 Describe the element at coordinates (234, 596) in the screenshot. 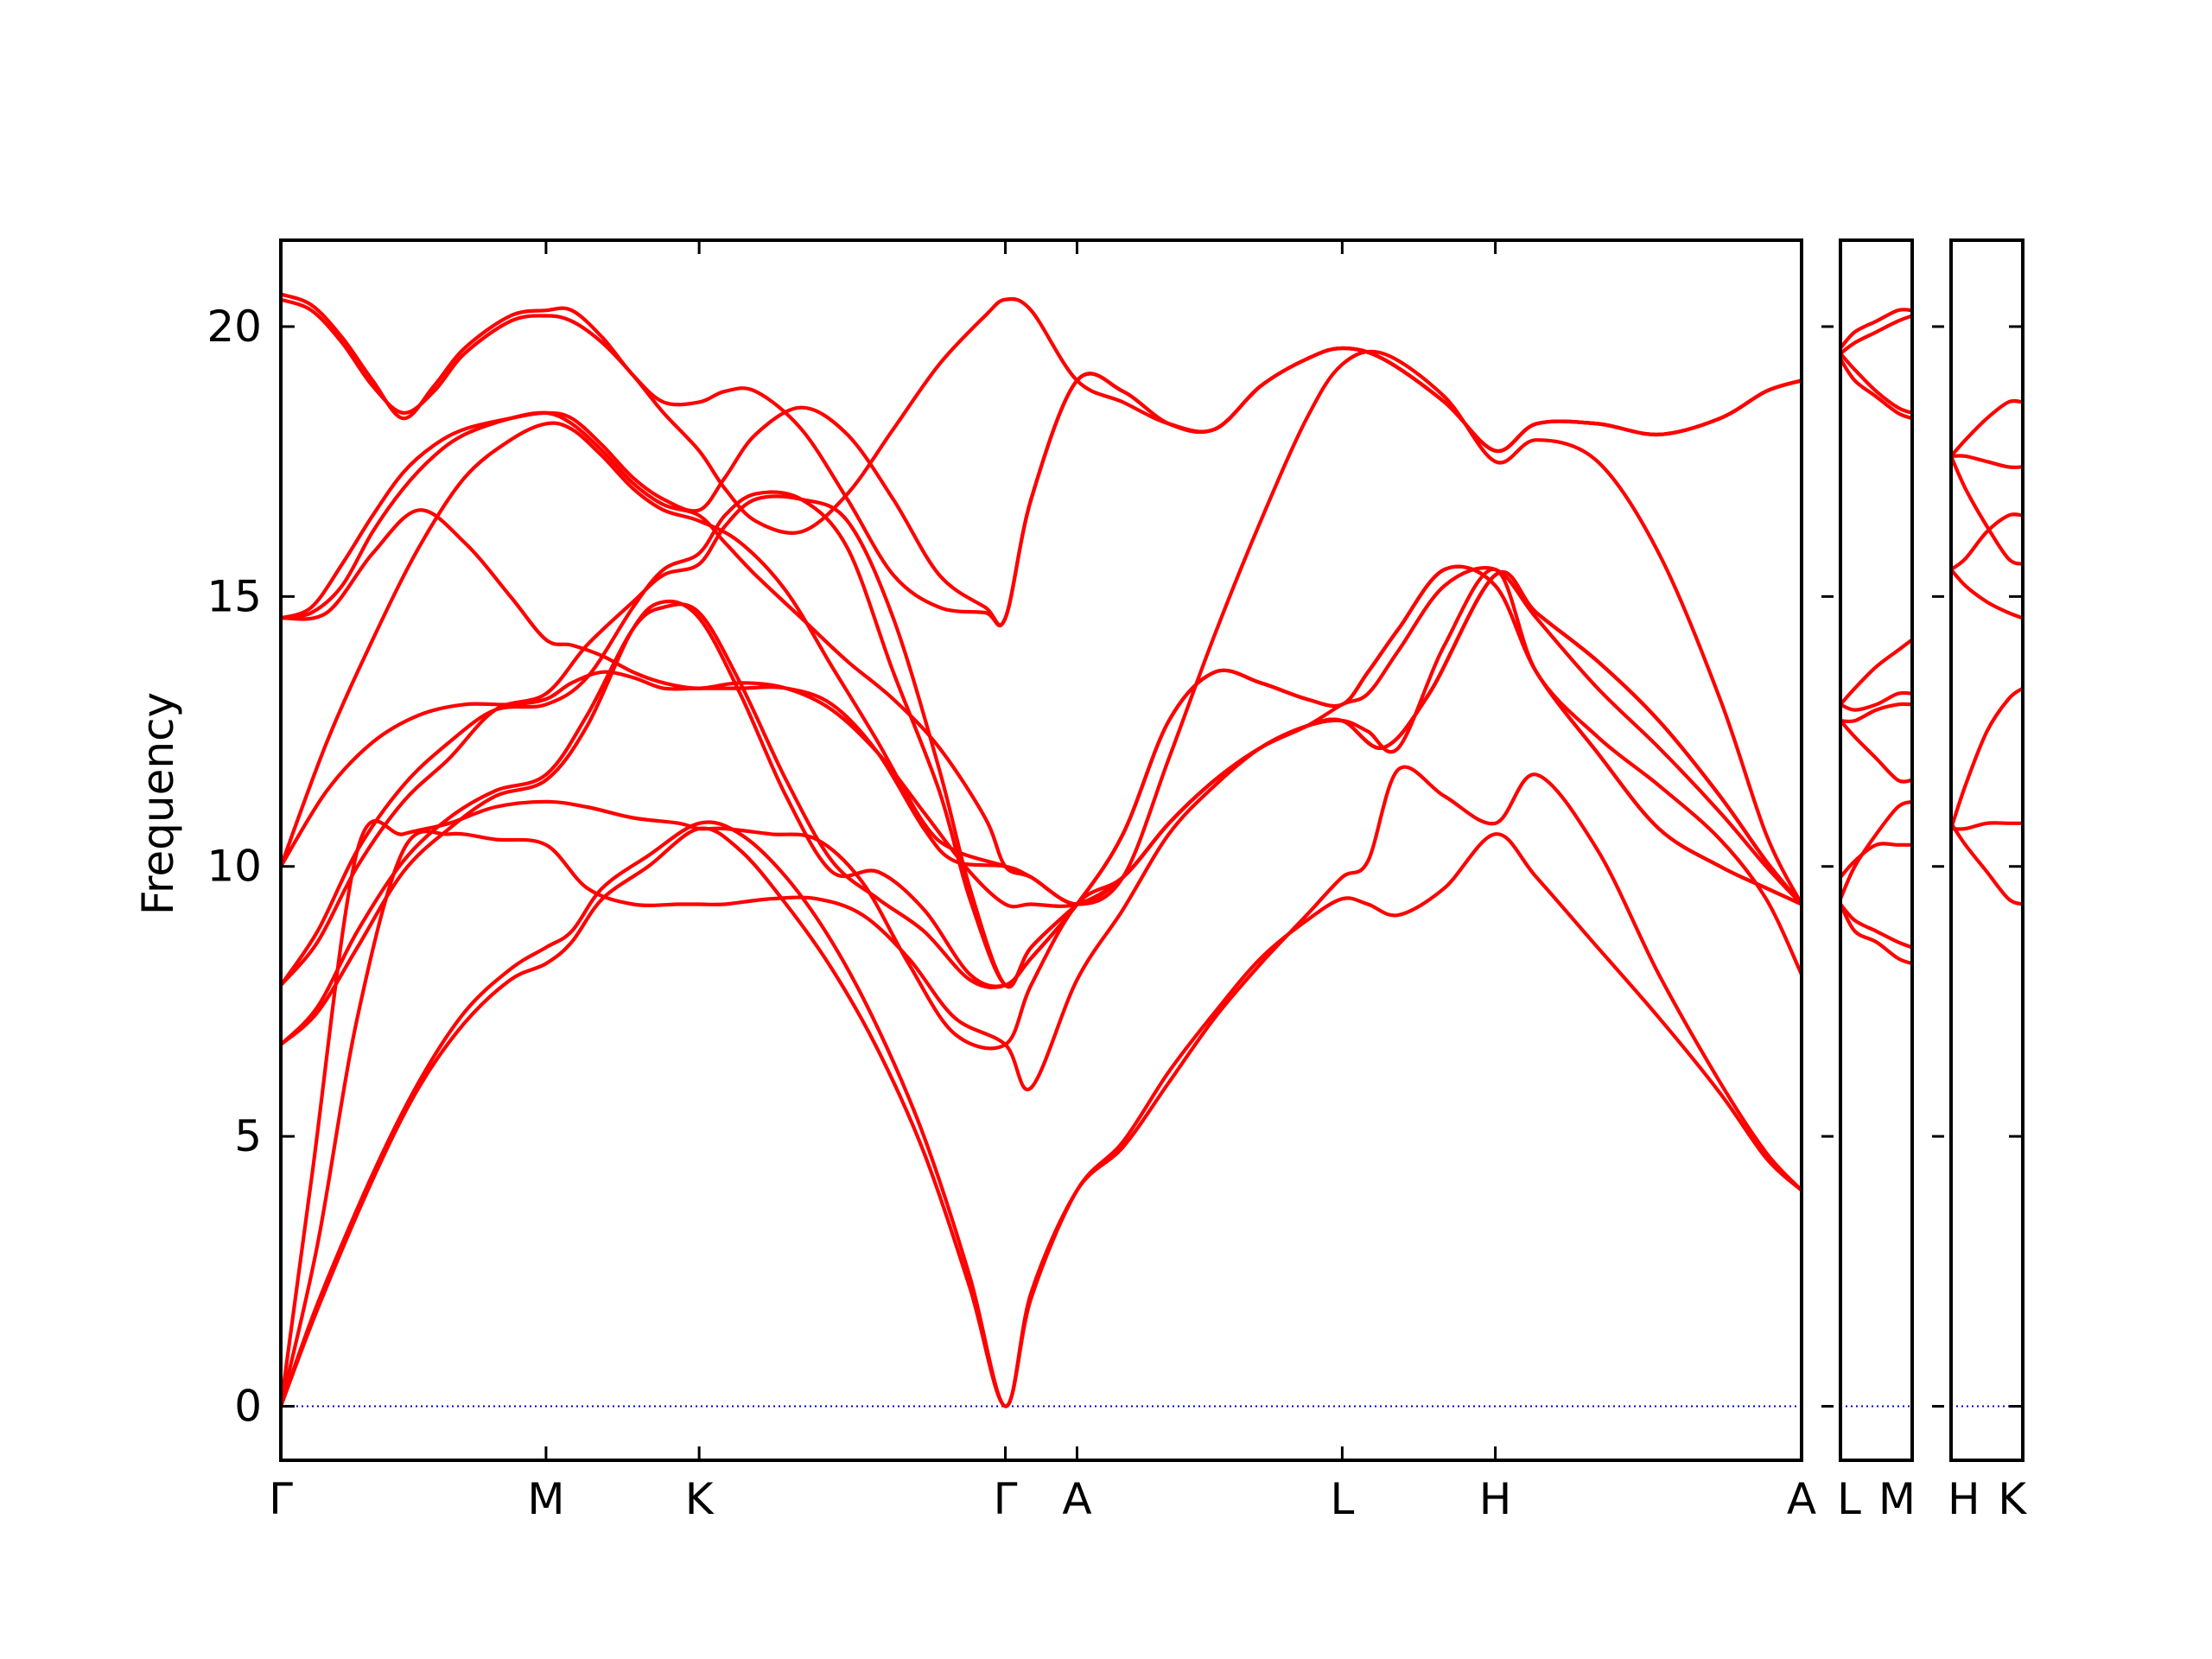

I see `y-tick-label: 15` at that location.